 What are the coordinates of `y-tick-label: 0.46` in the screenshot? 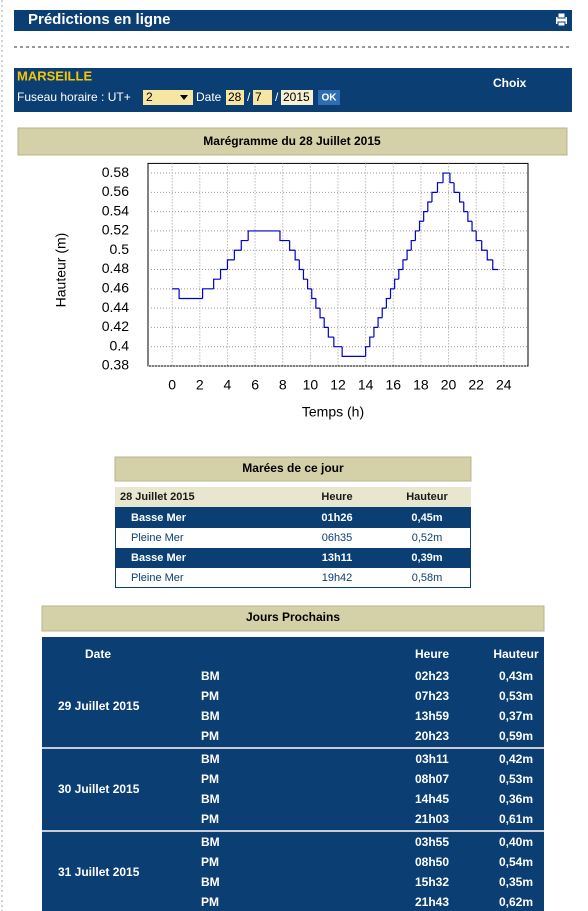 It's located at (115, 288).